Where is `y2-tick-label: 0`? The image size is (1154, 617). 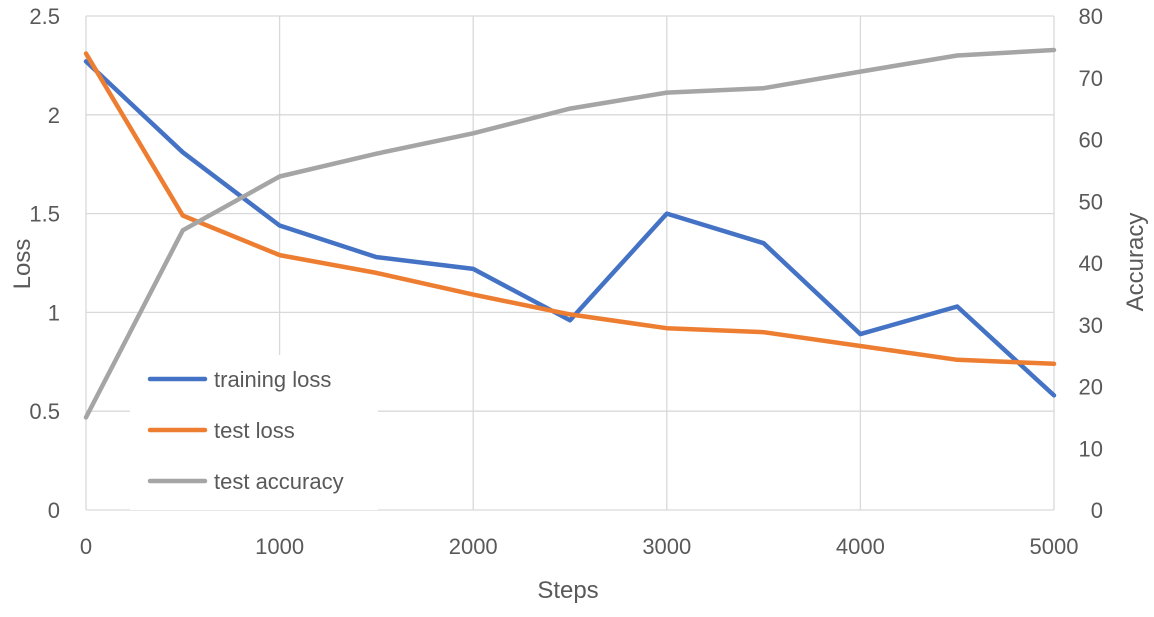
y2-tick-label: 0 is located at coordinates (1097, 510).